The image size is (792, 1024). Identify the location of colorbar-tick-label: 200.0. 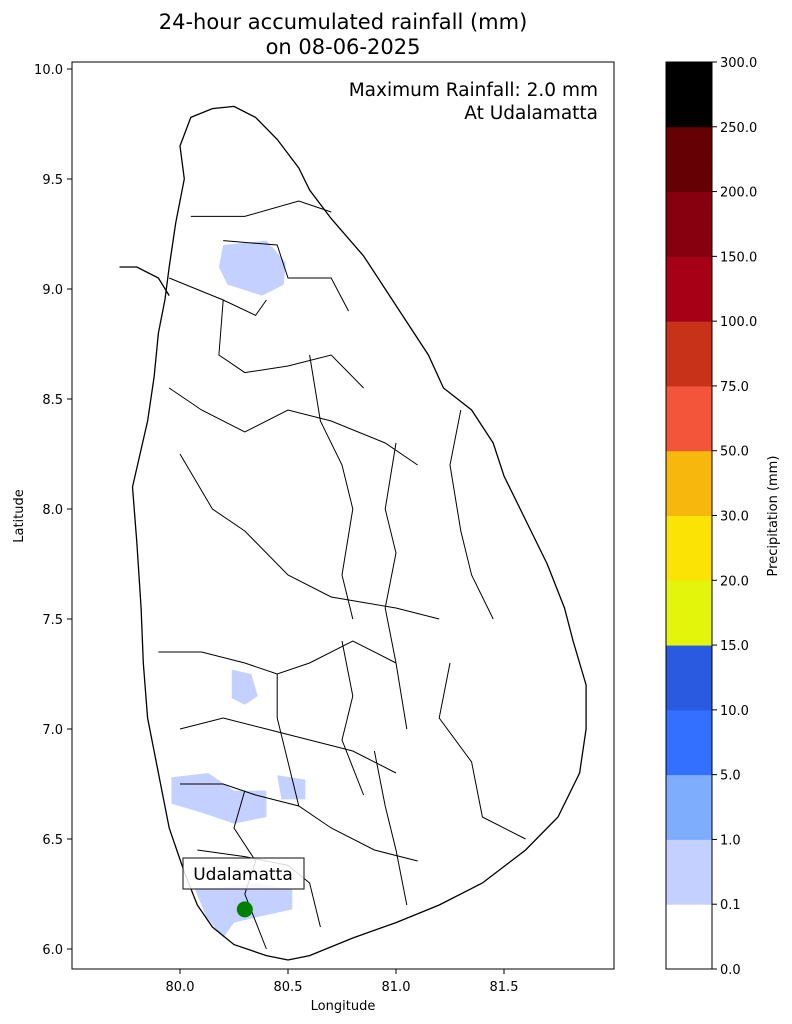
(738, 193).